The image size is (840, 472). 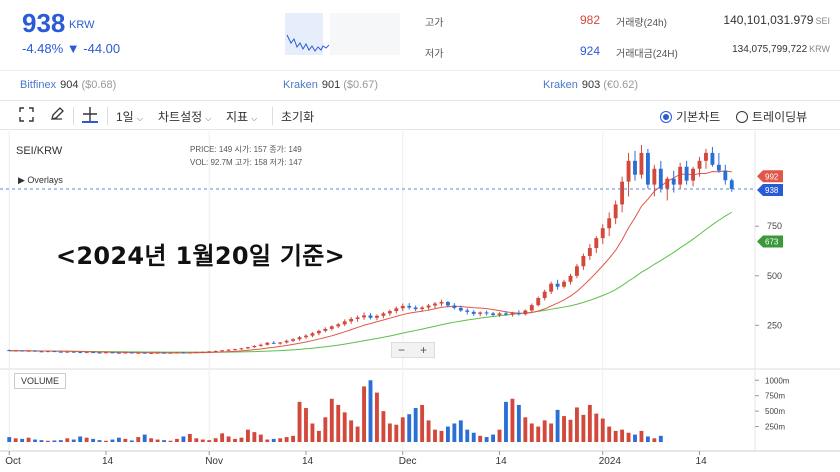 I want to click on amount-24h-label: 거래대금(24H), so click(x=647, y=54).